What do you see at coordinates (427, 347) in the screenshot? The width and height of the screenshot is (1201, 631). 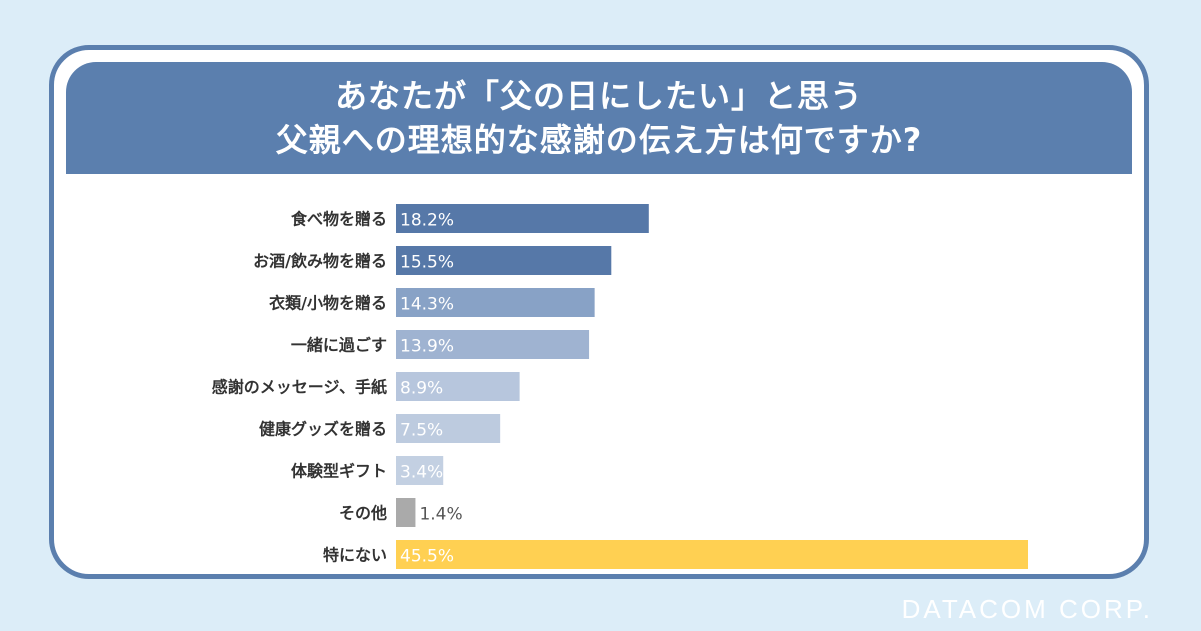 I see `value-label: 13.9%` at bounding box center [427, 347].